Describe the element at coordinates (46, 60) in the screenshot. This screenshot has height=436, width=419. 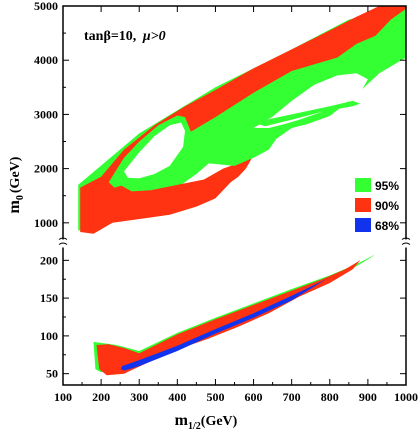
I see `y-tick-label-4000: 4000` at that location.